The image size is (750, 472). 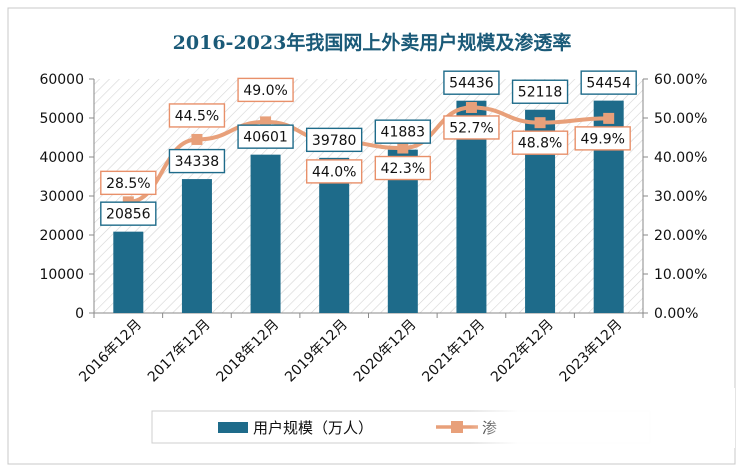 I want to click on line-value-label-group: 42.3%, so click(x=403, y=168).